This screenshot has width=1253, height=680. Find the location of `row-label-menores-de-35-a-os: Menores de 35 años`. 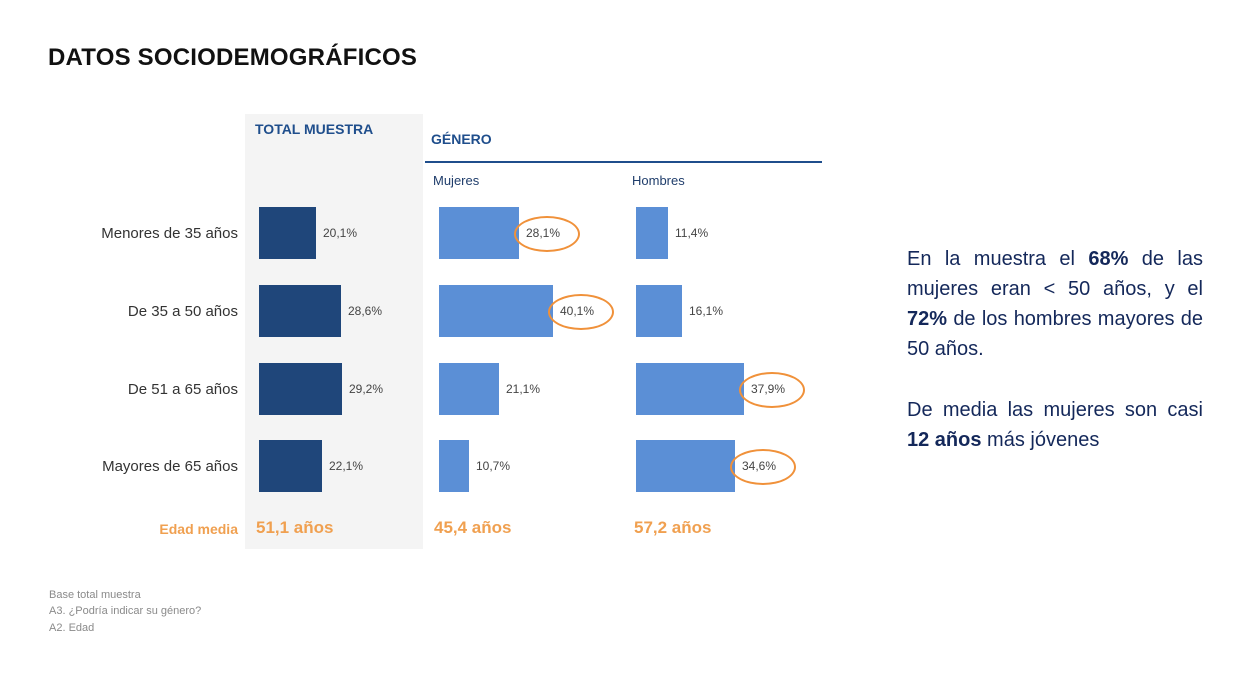

row-label-menores-de-35-a-os: Menores de 35 años is located at coordinates (169, 233).